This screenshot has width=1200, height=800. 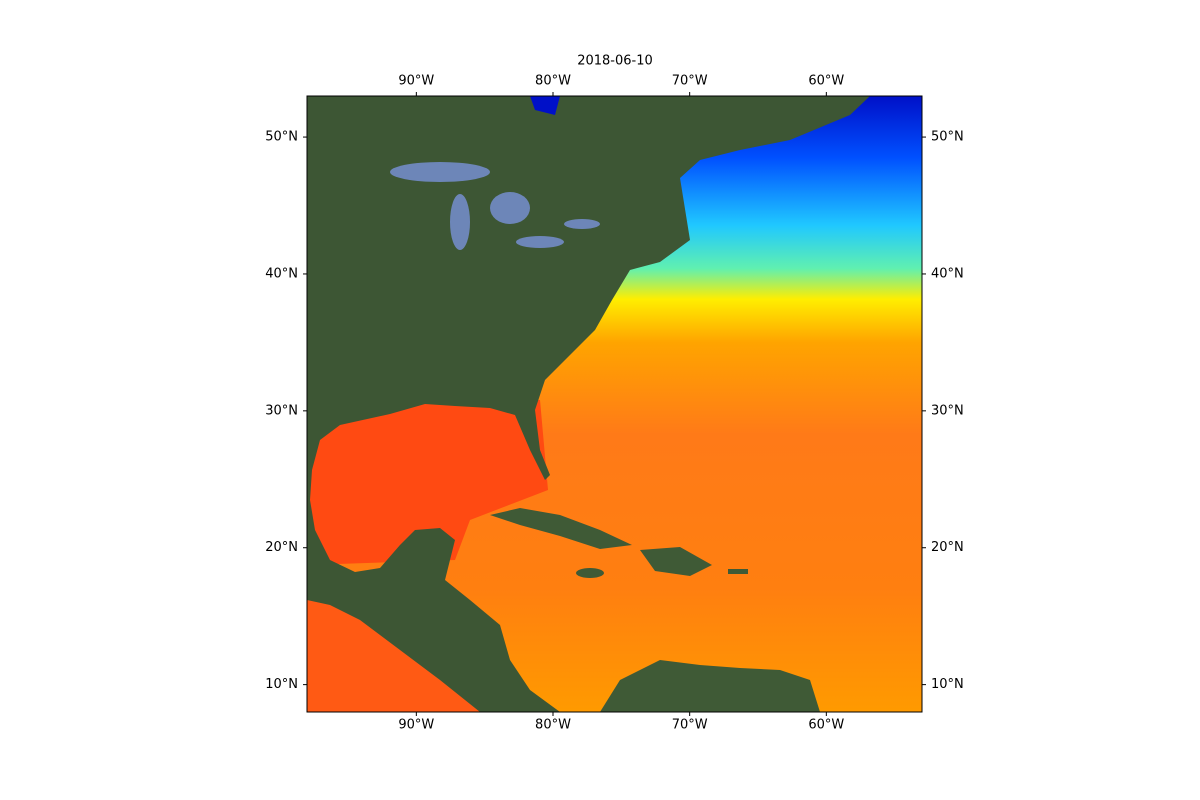 What do you see at coordinates (427, 482) in the screenshot?
I see `gulf-of-mexico` at bounding box center [427, 482].